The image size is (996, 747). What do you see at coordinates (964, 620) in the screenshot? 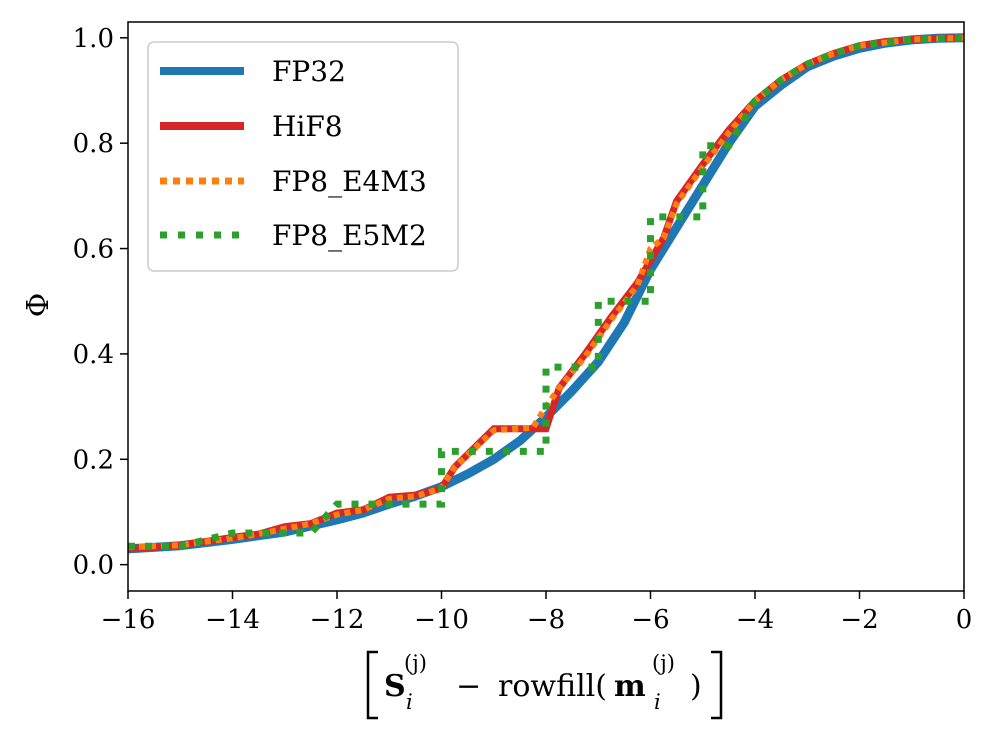
I see `x-tick-label: 0` at bounding box center [964, 620].